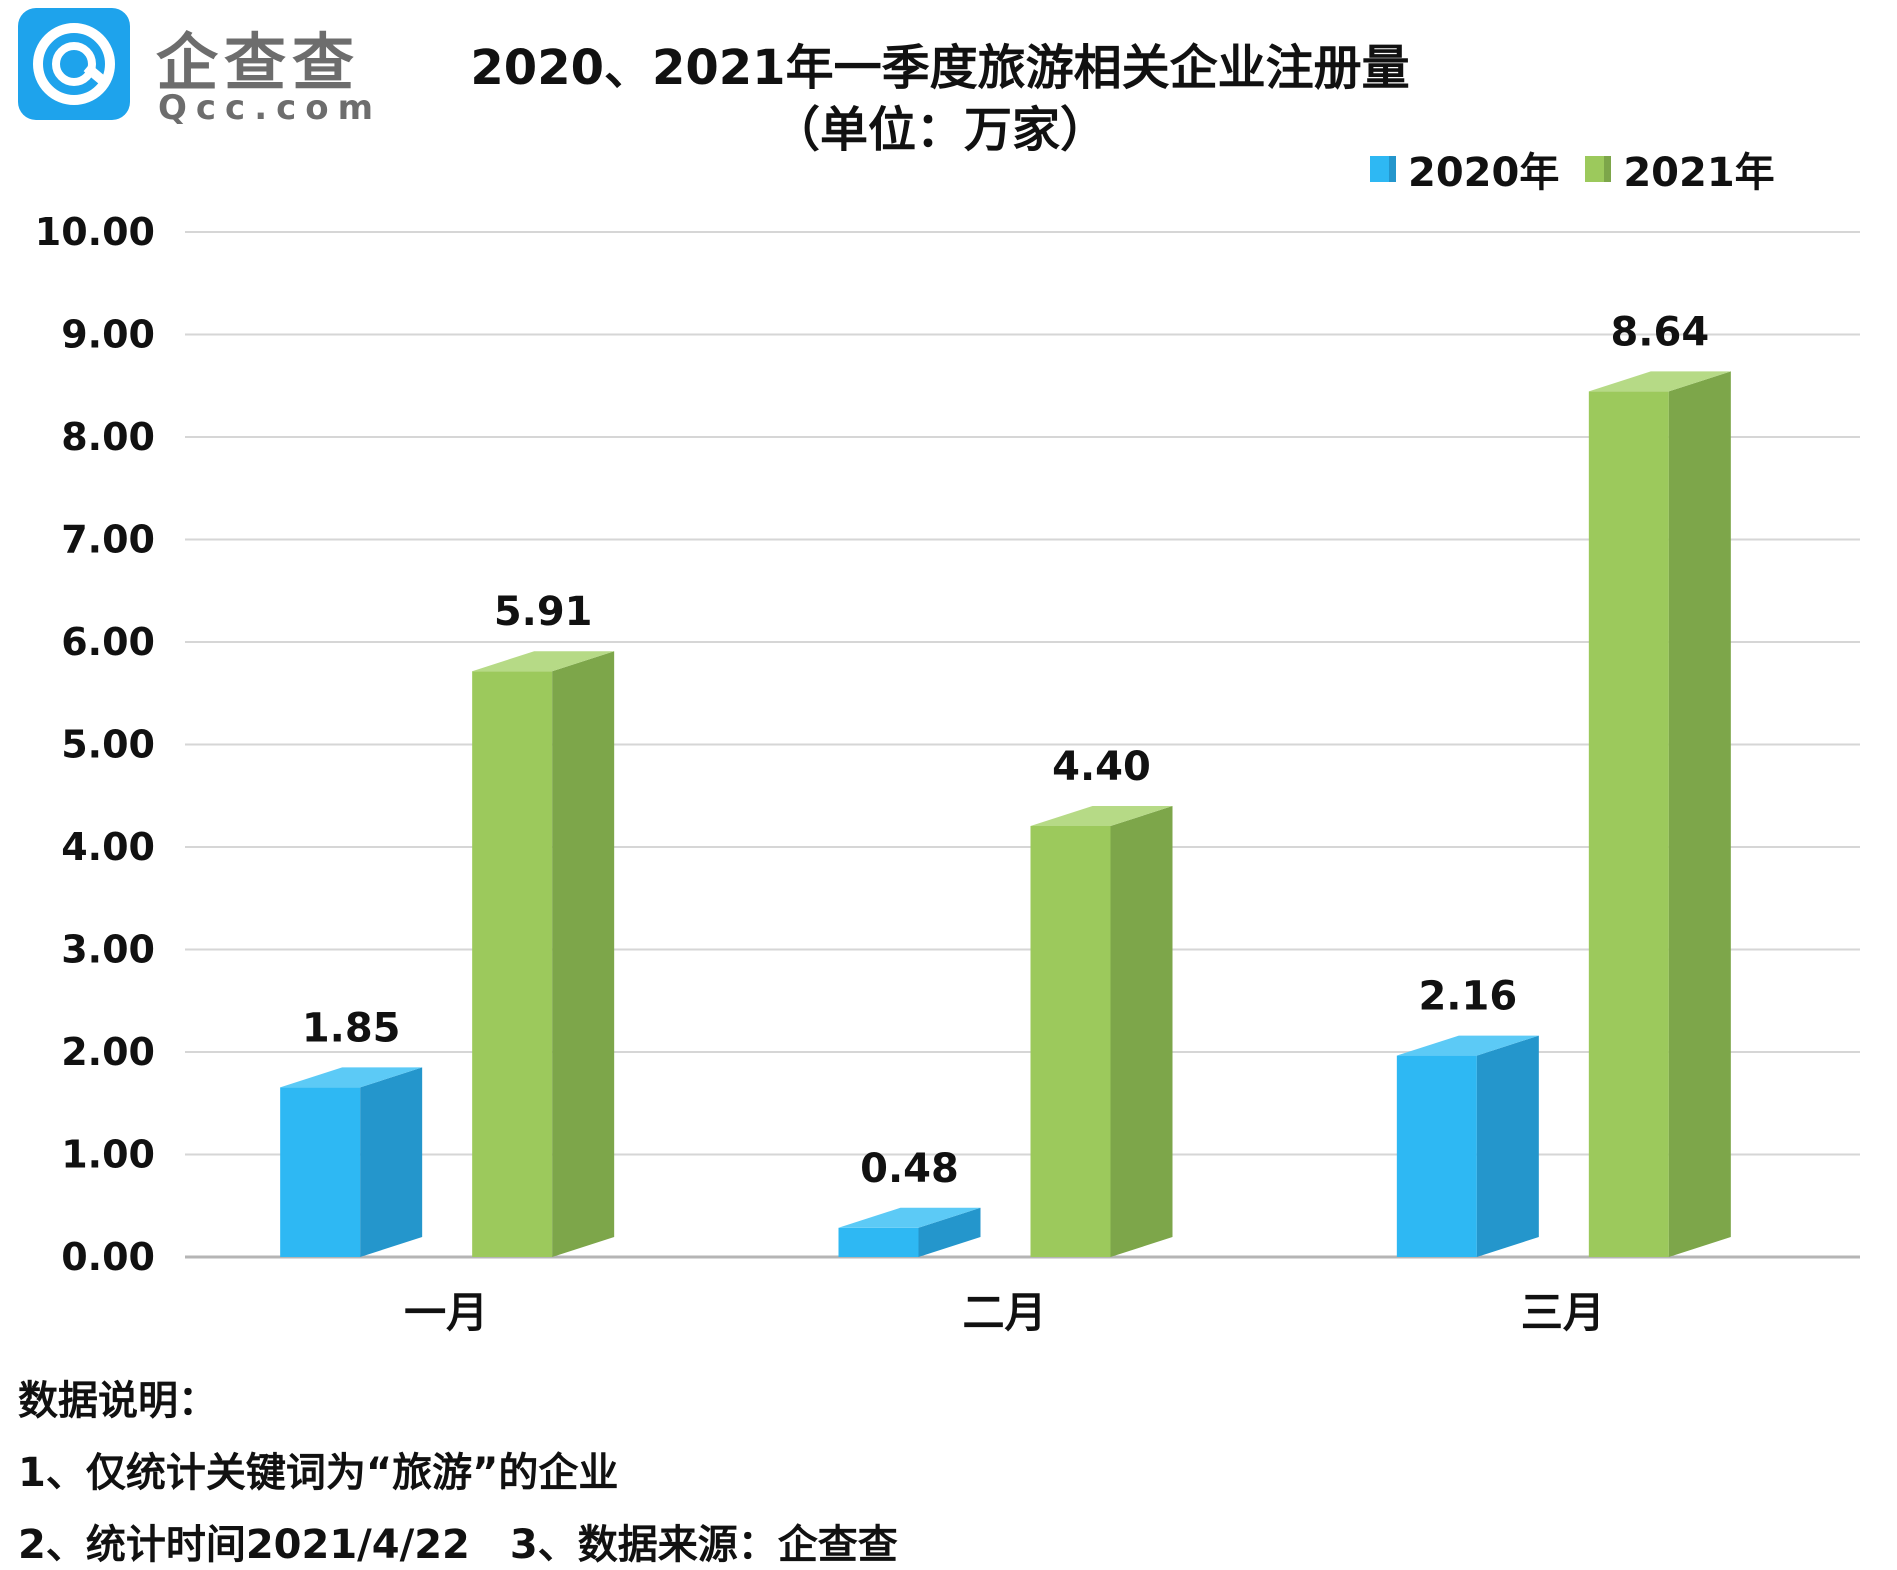 This screenshot has width=1897, height=1570. What do you see at coordinates (351, 1028) in the screenshot?
I see `bar-value-label: 1.85` at bounding box center [351, 1028].